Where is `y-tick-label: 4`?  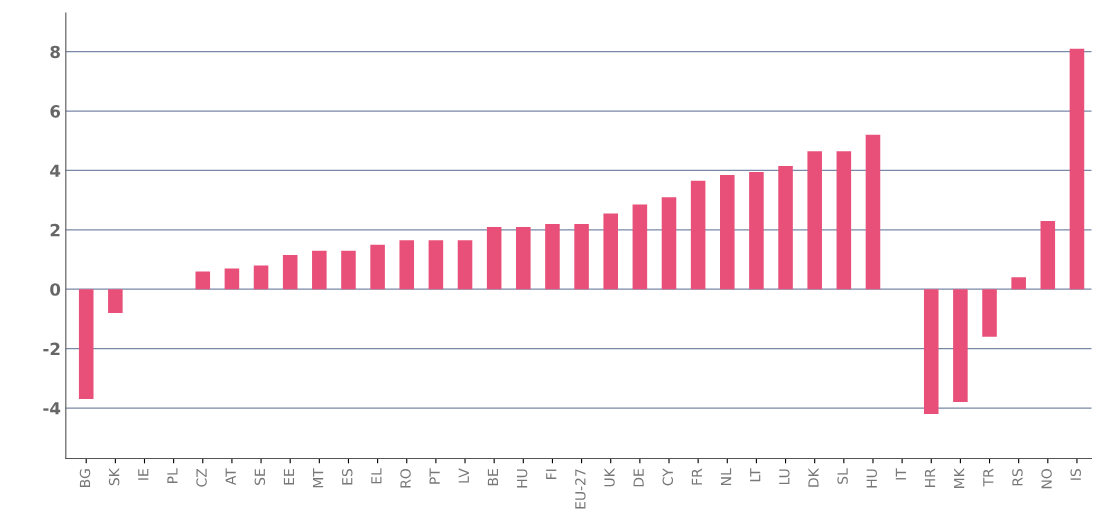 y-tick-label: 4 is located at coordinates (55, 170).